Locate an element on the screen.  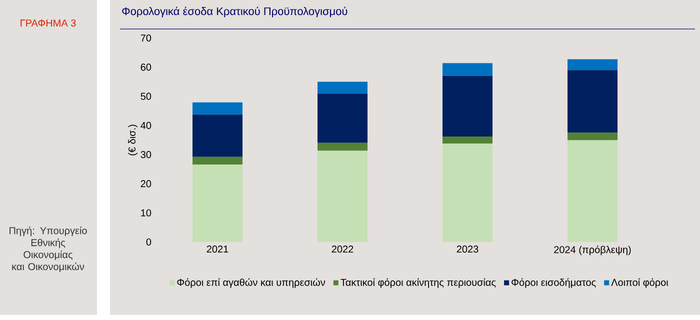
y-tick-label: 30 is located at coordinates (146, 154).